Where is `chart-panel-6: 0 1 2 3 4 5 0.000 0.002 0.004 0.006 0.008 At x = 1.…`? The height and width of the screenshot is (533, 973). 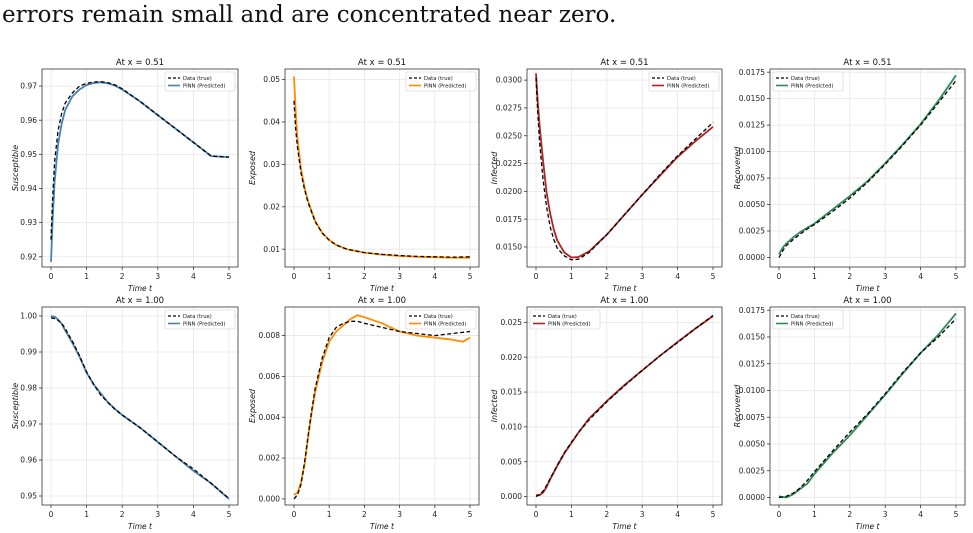
chart-panel-6: 0 1 2 3 4 5 0.000 0.002 0.004 0.006 0.008 At x = 1.… is located at coordinates (364, 413).